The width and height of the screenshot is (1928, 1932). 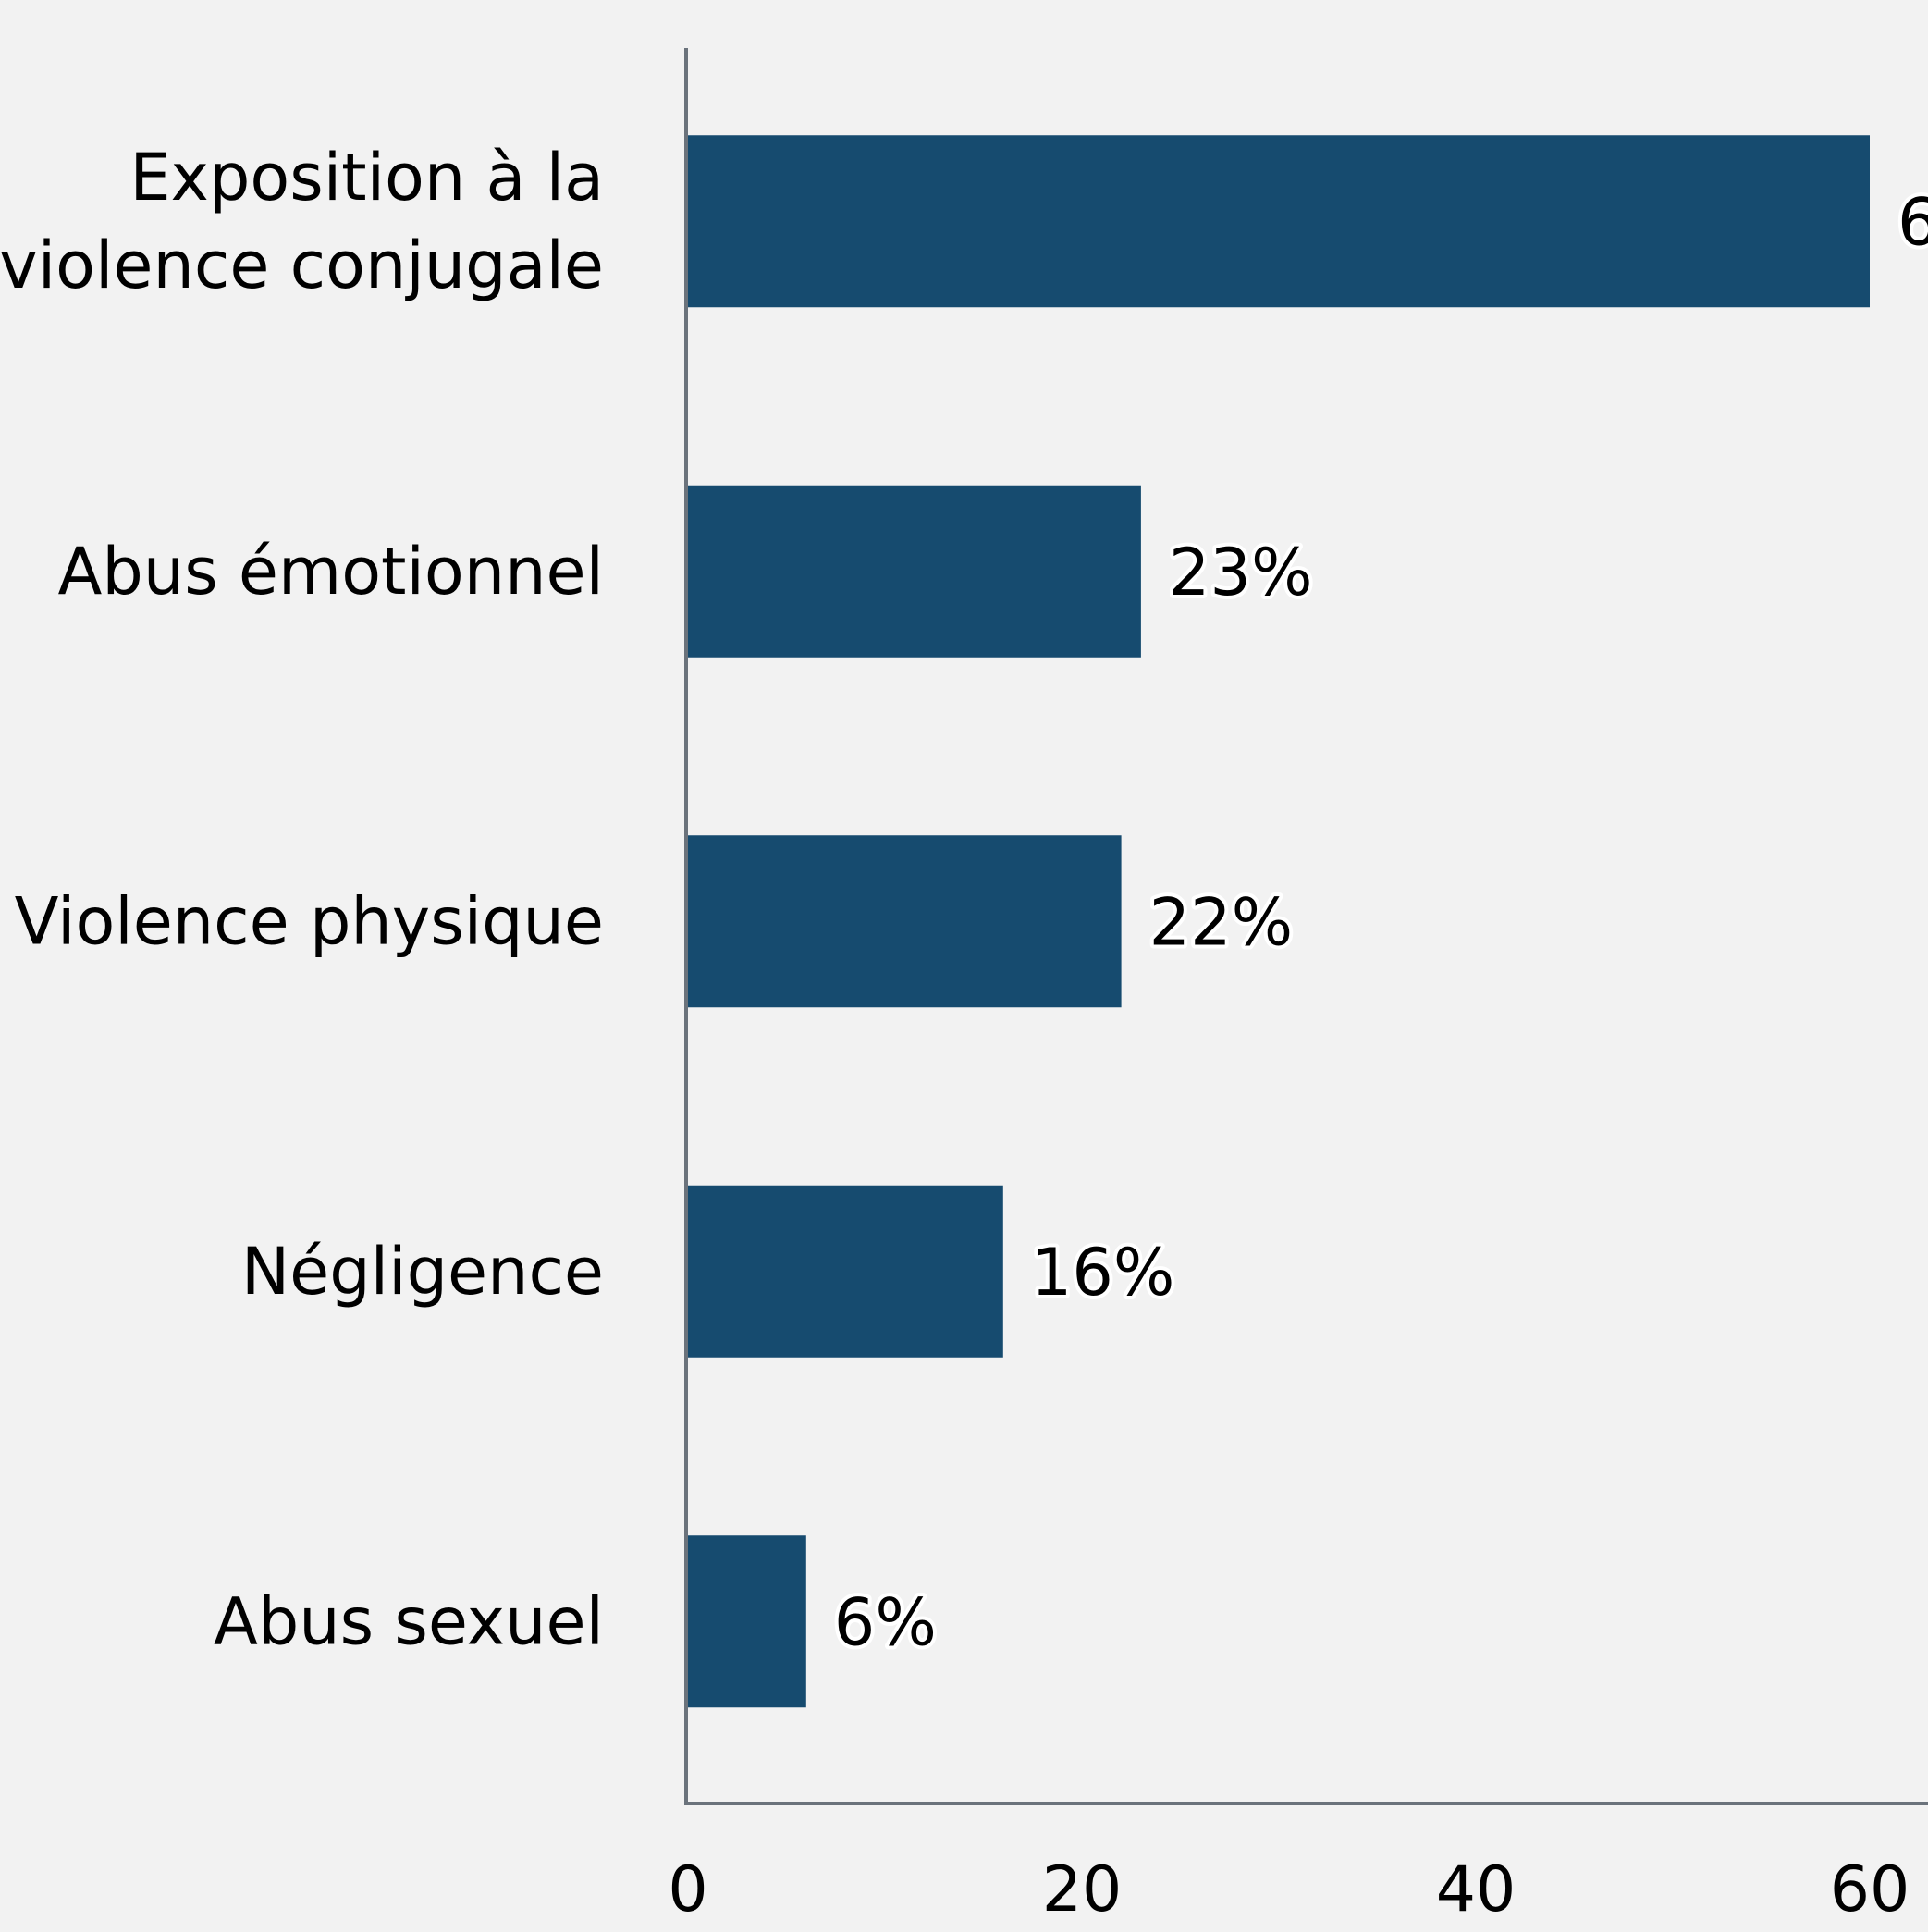 What do you see at coordinates (1912, 222) in the screenshot?
I see `data-label-0: 6` at bounding box center [1912, 222].